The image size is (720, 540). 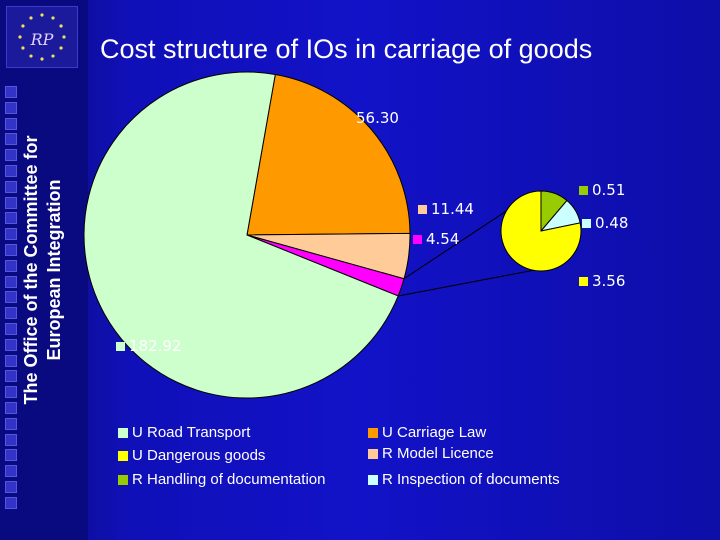 I want to click on data-label-carriage-law: 56.30, so click(x=377, y=118).